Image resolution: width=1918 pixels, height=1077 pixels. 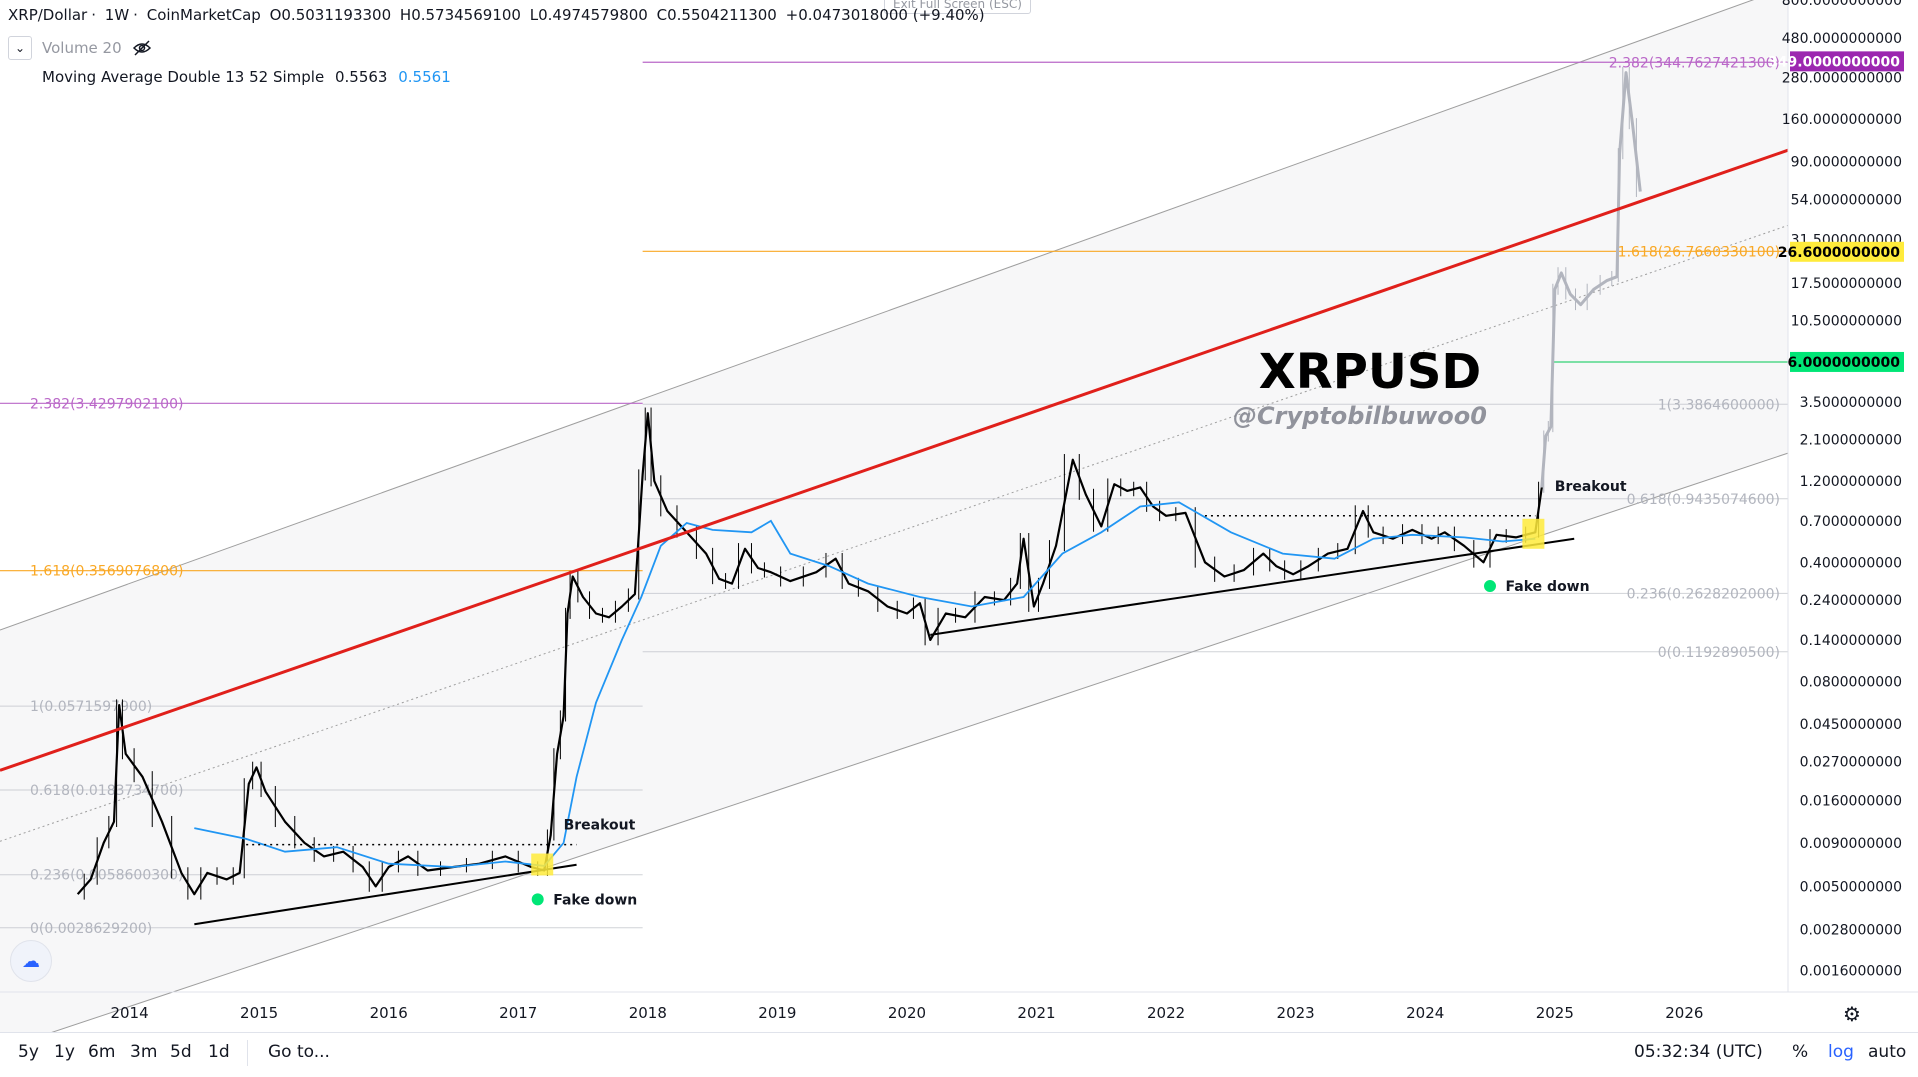 What do you see at coordinates (1698, 1052) in the screenshot?
I see `utc-clock: 05:32:34 (UTC)` at bounding box center [1698, 1052].